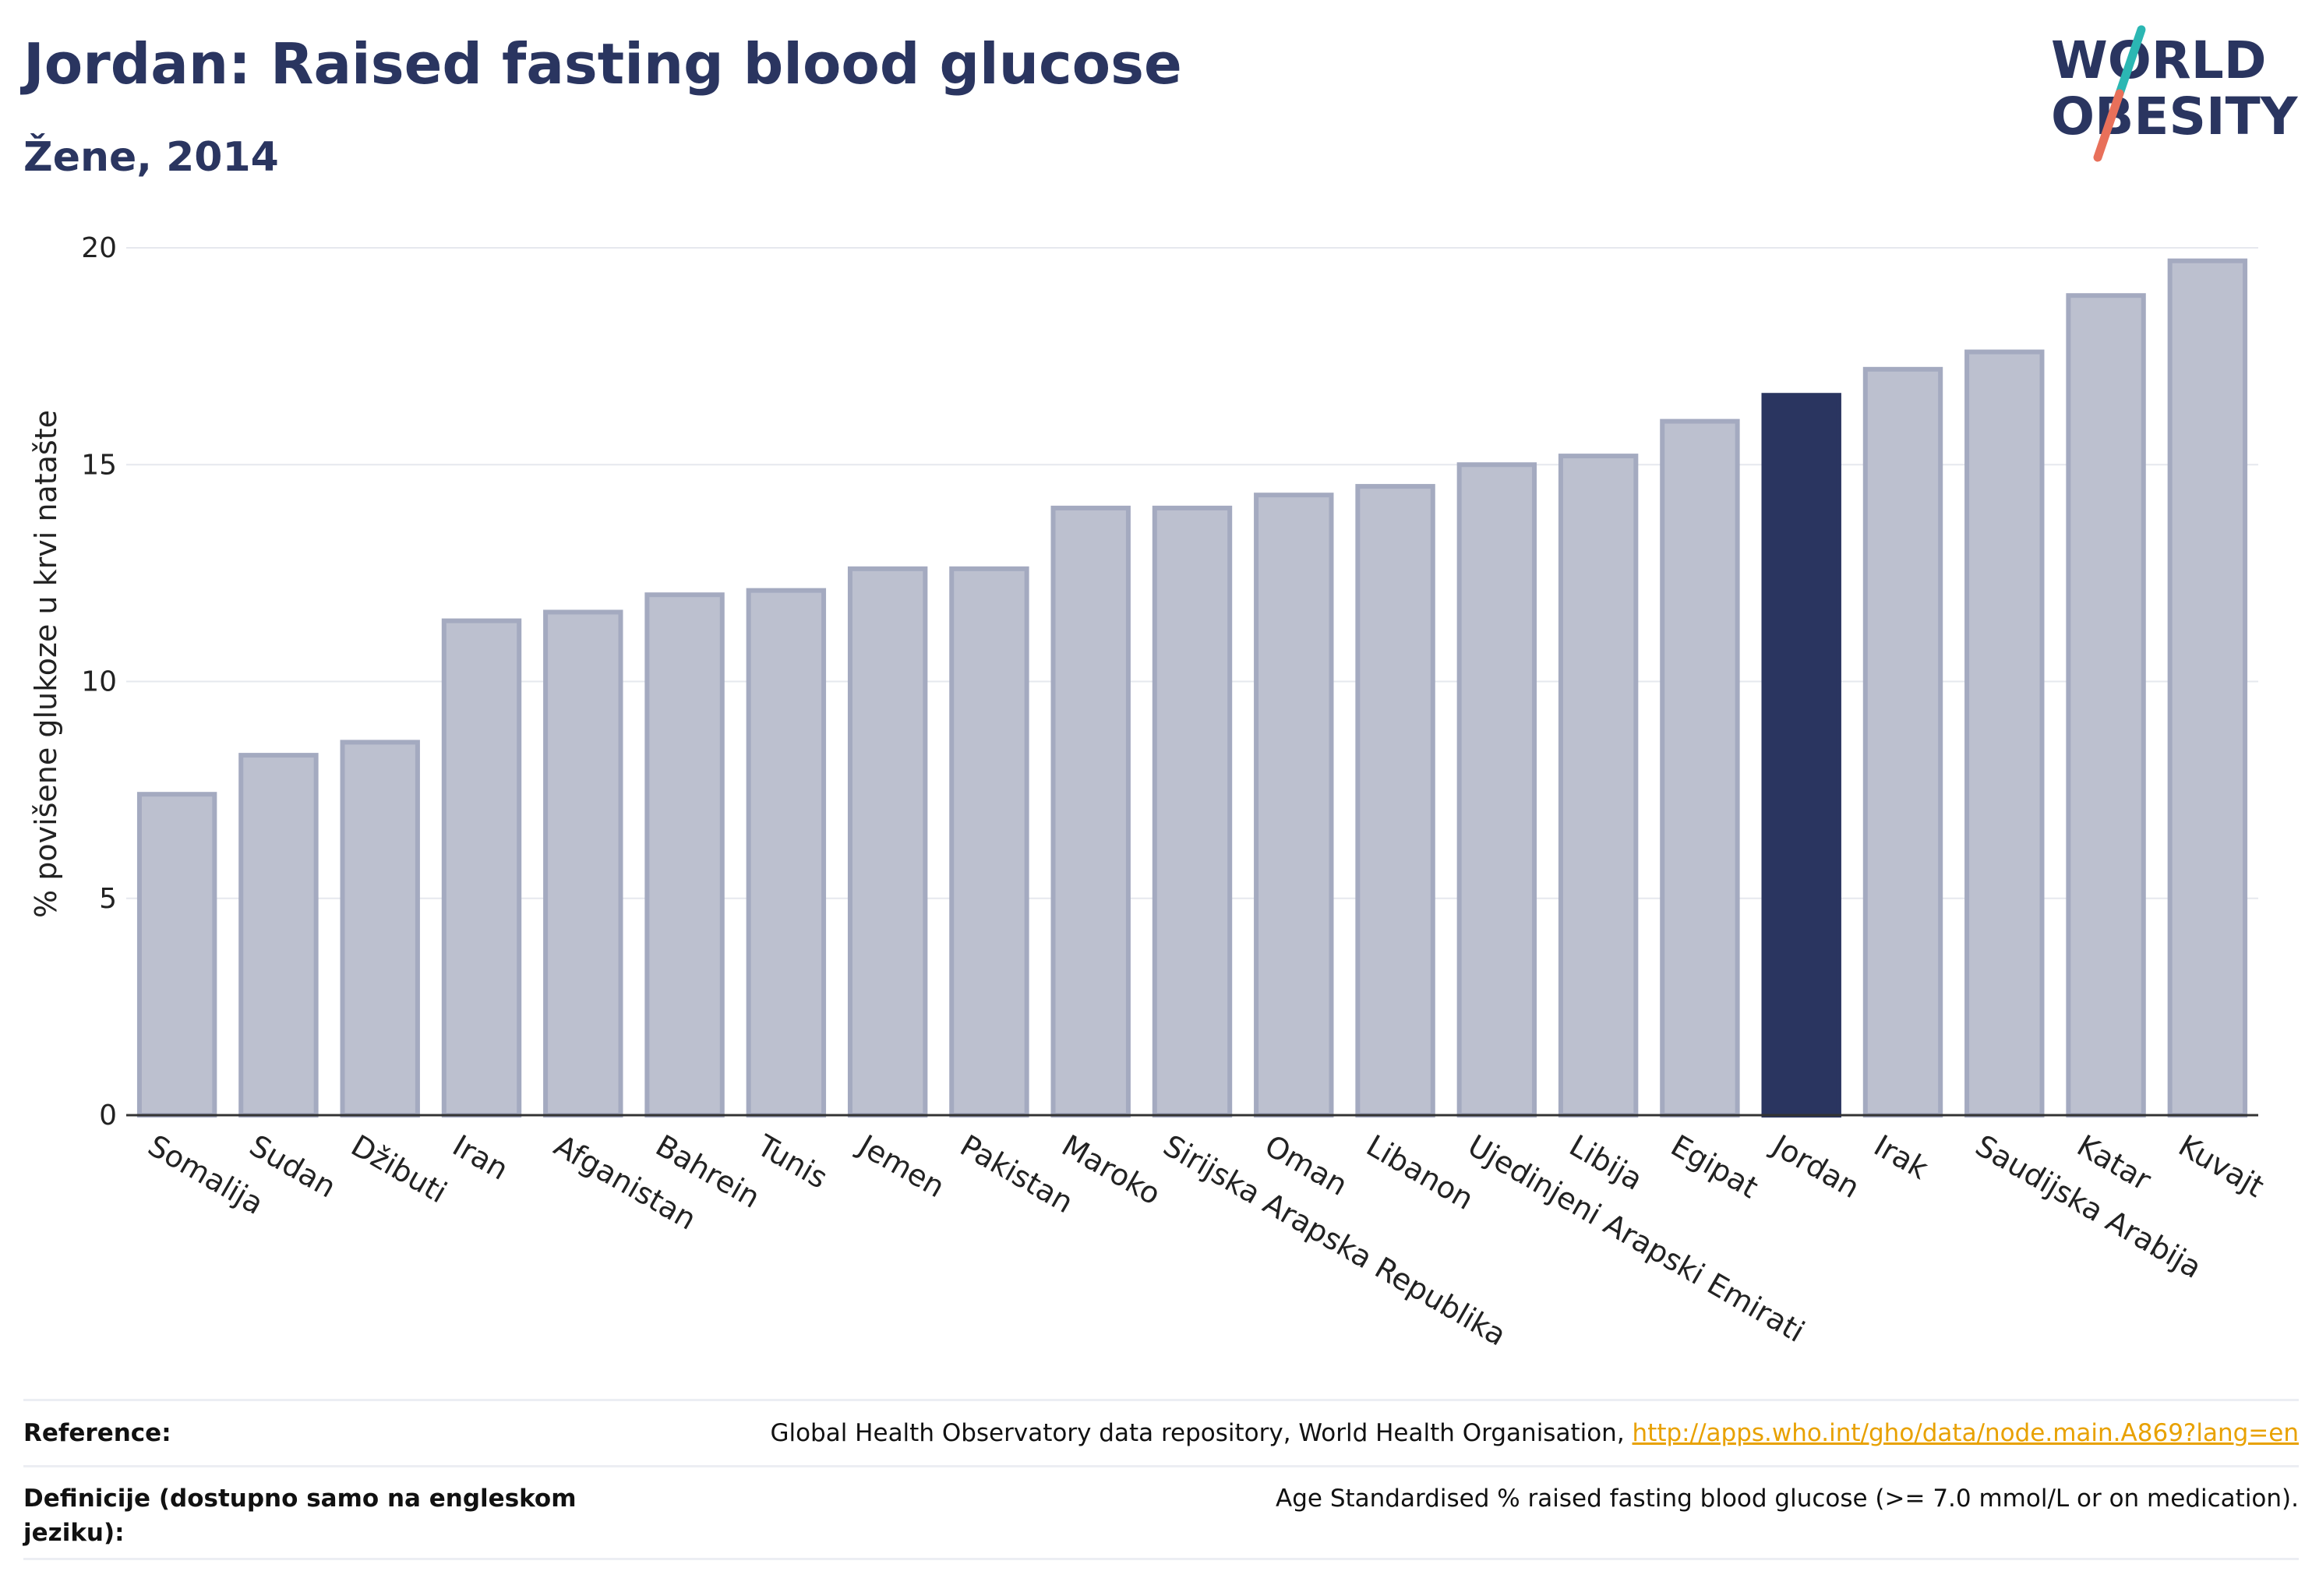 The width and height of the screenshot is (2305, 1596). What do you see at coordinates (151, 157) in the screenshot?
I see `chart-subtitle: Žene, 2014` at bounding box center [151, 157].